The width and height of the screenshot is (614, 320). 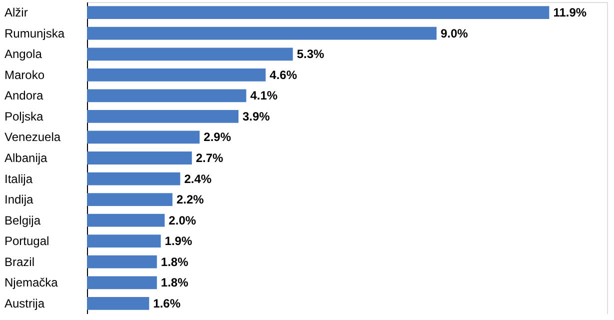 What do you see at coordinates (24, 116) in the screenshot?
I see `y-tick-label: Poljska` at bounding box center [24, 116].